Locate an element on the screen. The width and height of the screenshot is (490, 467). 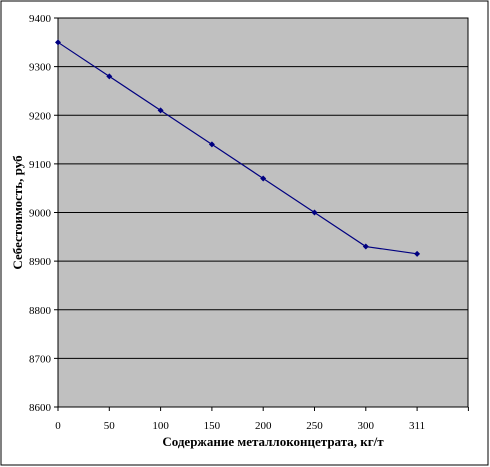
y-tick-label: 9200 is located at coordinates (40, 116).